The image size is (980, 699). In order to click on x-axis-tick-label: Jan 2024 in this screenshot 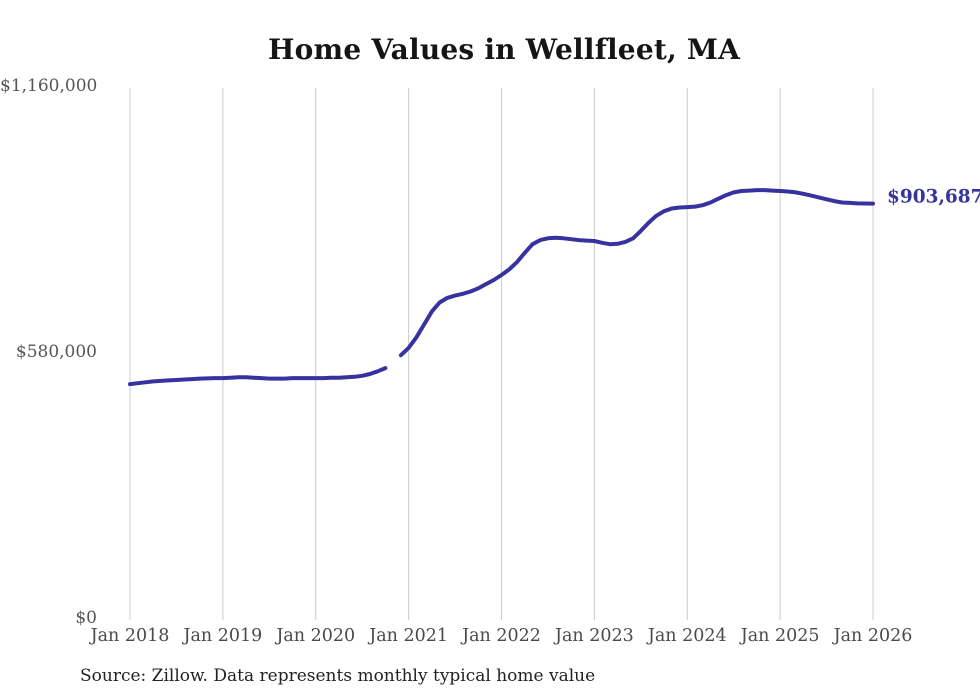, I will do `click(687, 636)`.